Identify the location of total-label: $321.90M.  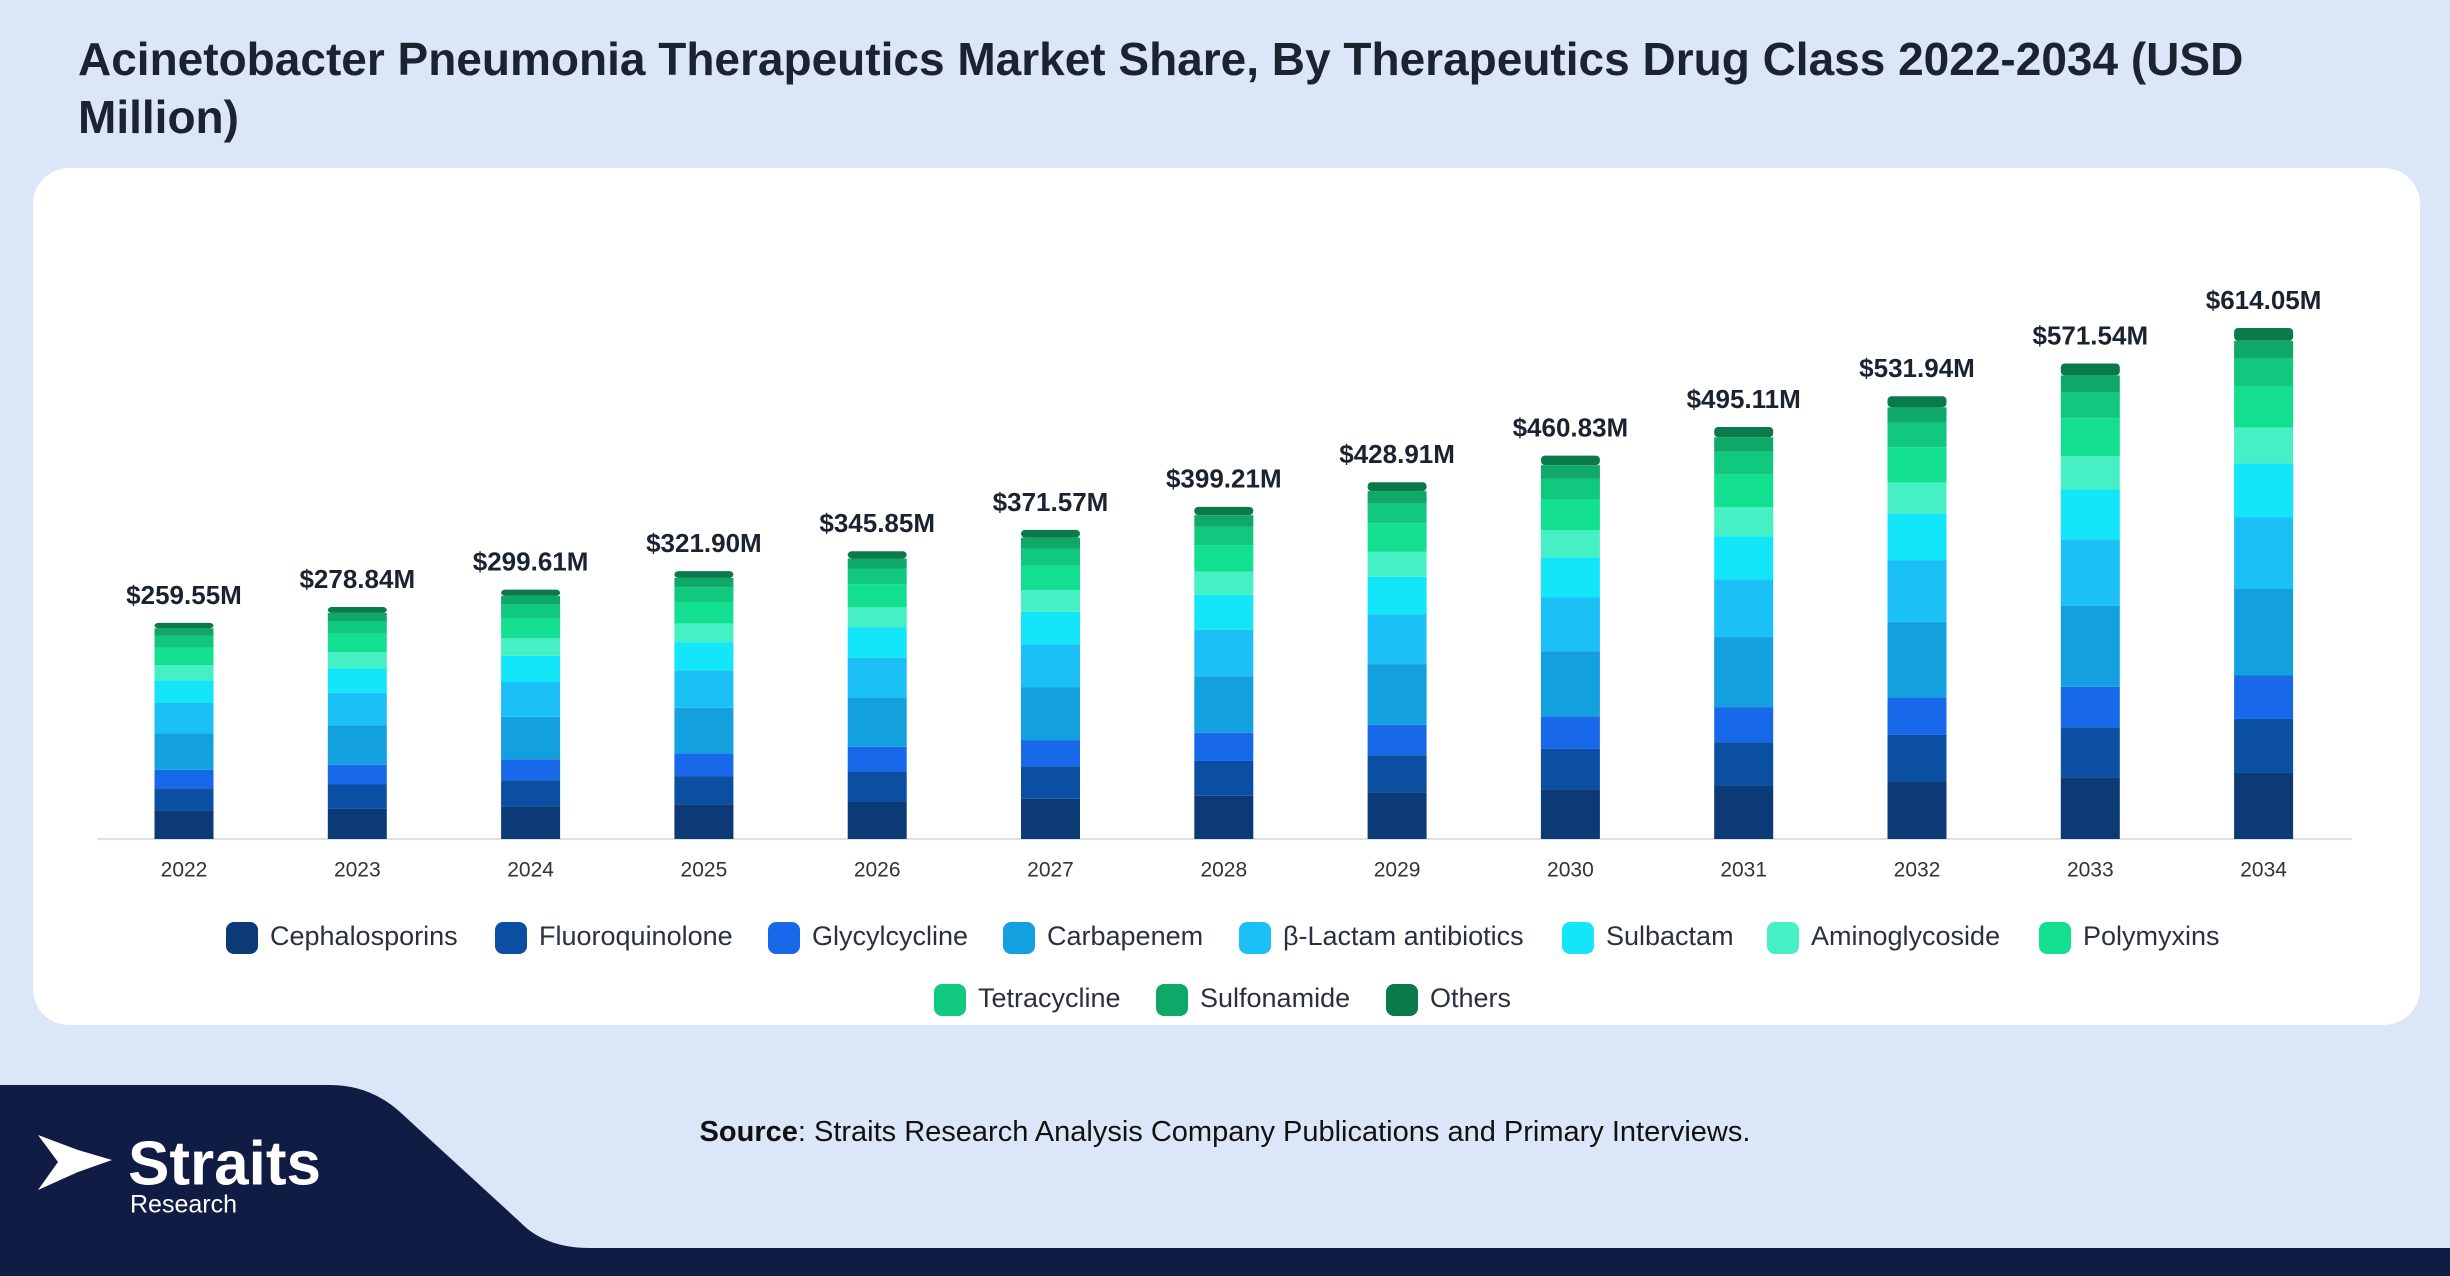
(704, 543).